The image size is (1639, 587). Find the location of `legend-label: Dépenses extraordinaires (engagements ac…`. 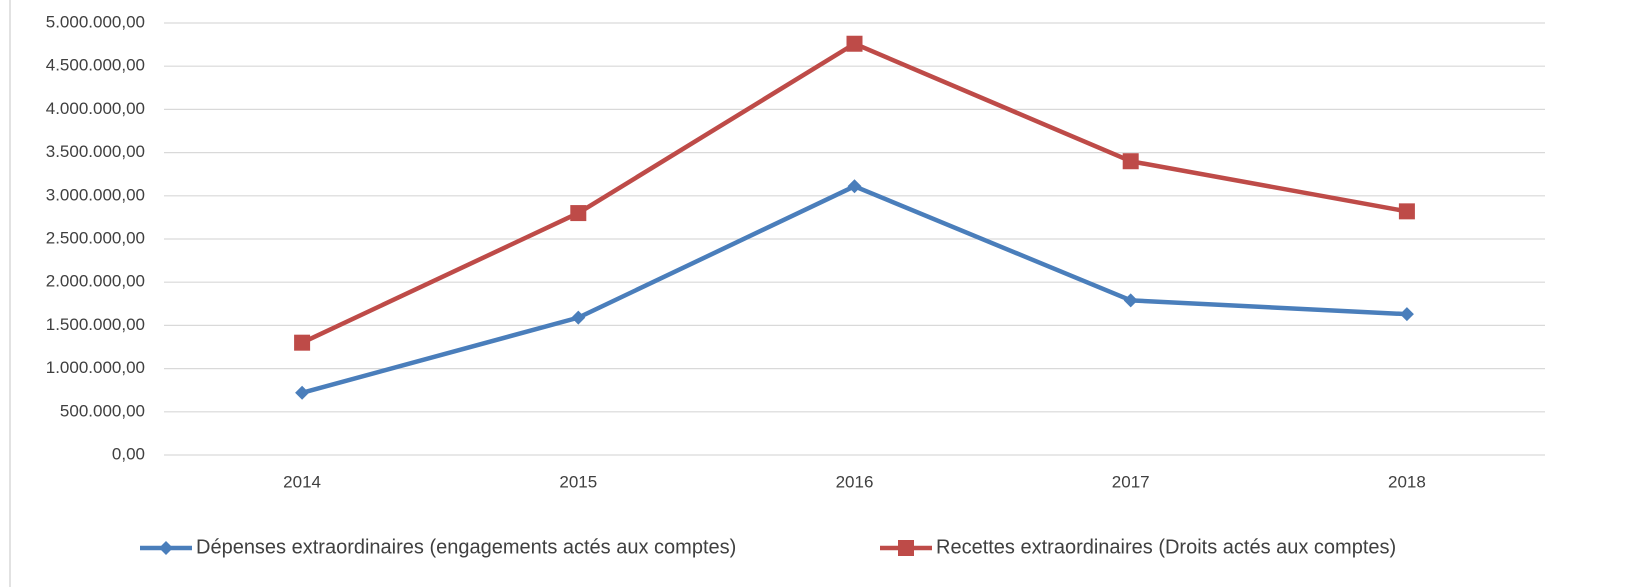

legend-label: Dépenses extraordinaires (engagements ac… is located at coordinates (466, 547).